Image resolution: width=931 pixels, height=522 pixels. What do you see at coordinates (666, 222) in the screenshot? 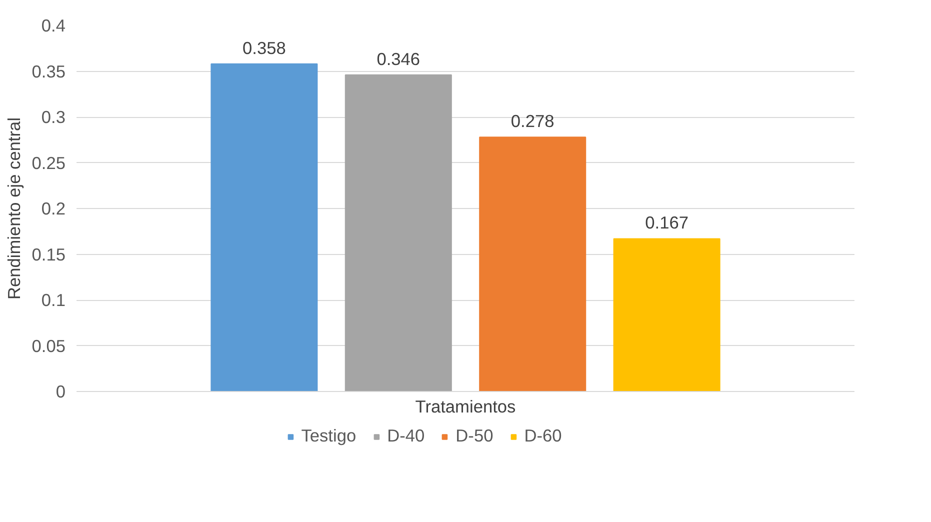
I see `data-label: 0.167` at bounding box center [666, 222].